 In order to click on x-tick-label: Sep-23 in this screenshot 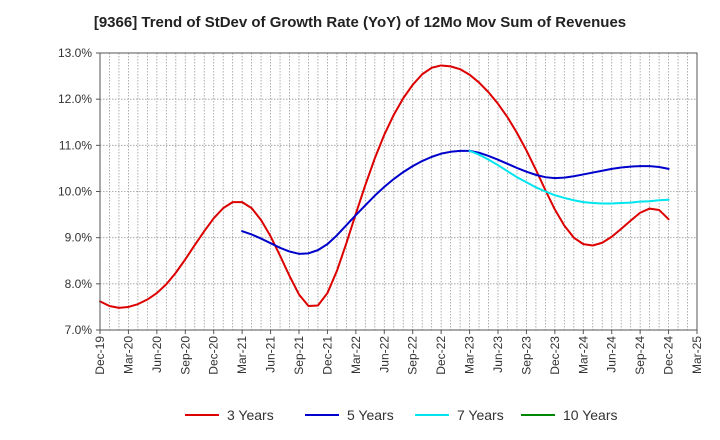, I will do `click(526, 355)`.